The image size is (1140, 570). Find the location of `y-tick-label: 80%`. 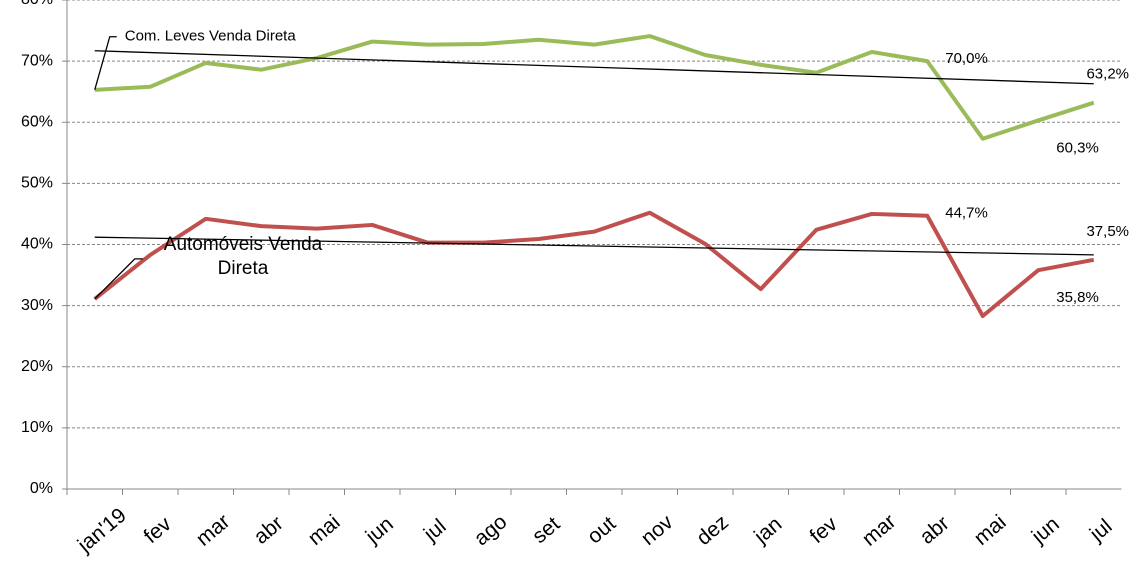

y-tick-label: 80% is located at coordinates (37, 4).